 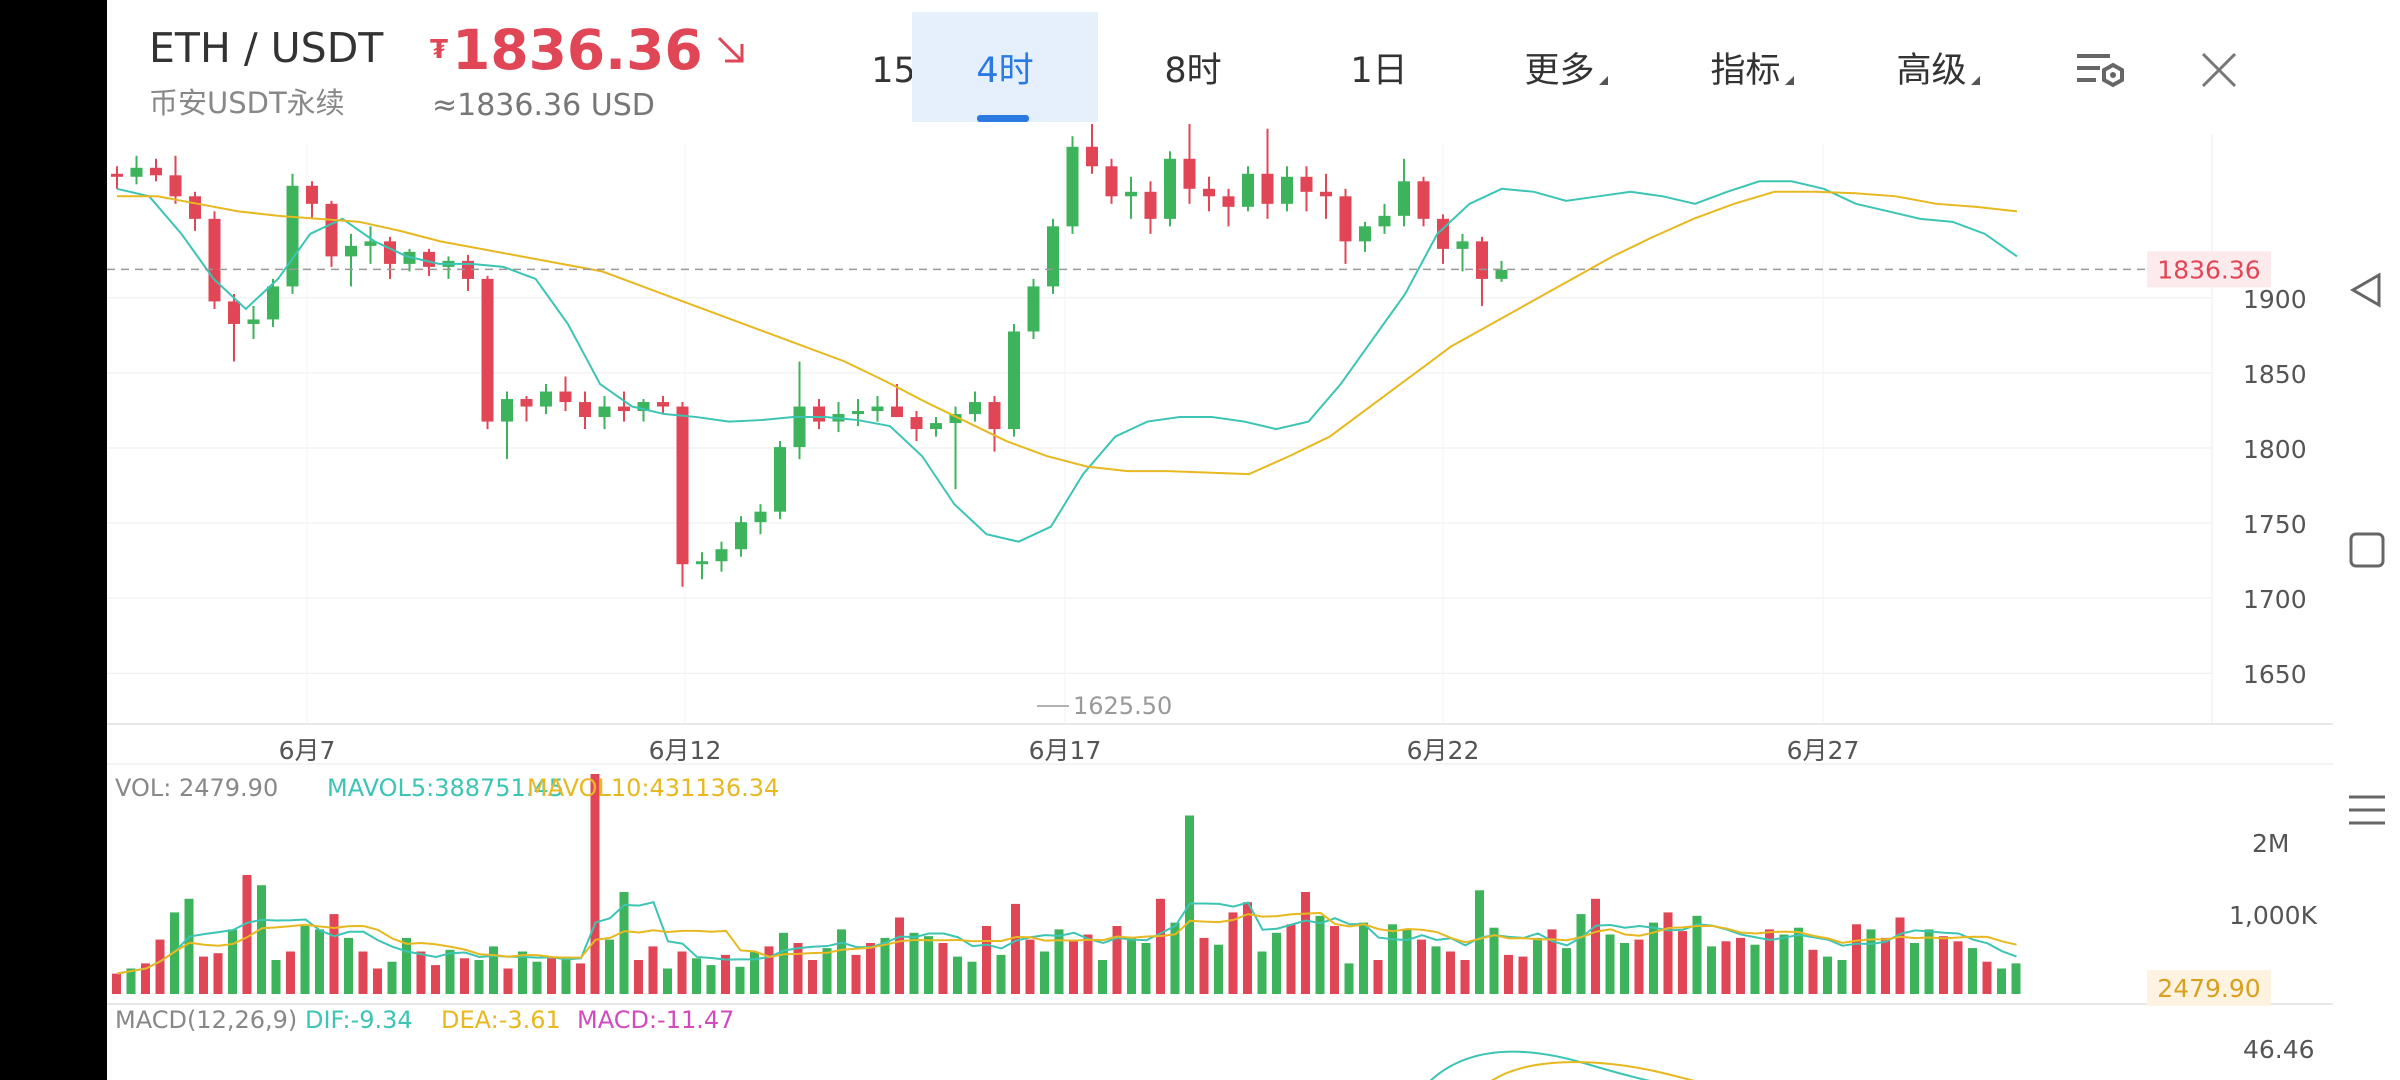 What do you see at coordinates (2366, 290) in the screenshot?
I see `back-triangle-icon` at bounding box center [2366, 290].